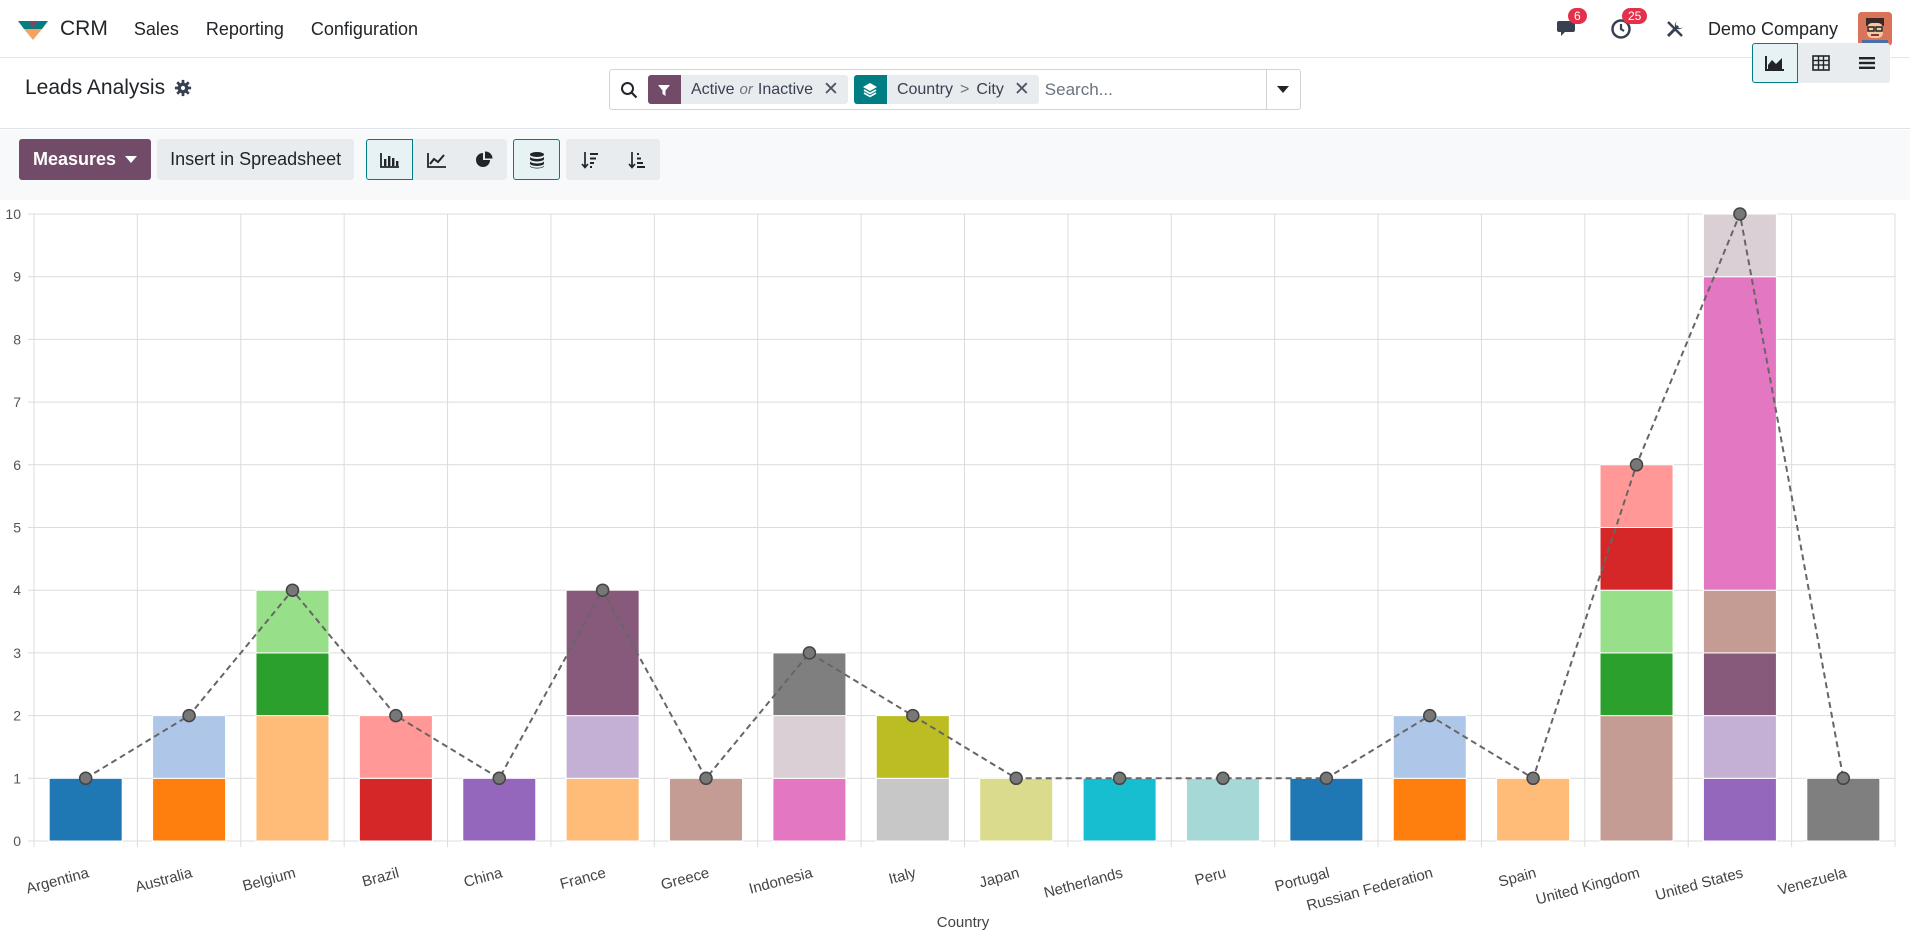 This screenshot has height=938, width=1910. I want to click on insert-spreadsheet-button: Insert in Spreadsheet, so click(256, 159).